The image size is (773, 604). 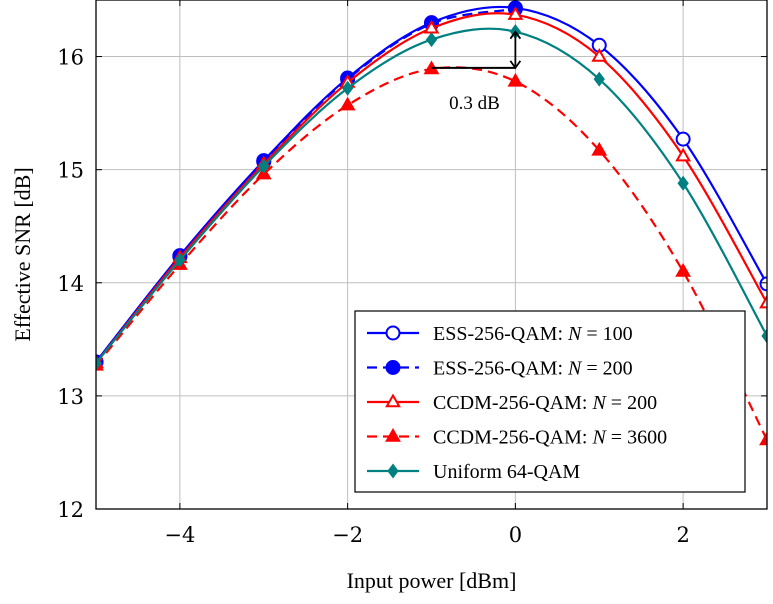 I want to click on legend-entry: Uniform 64-QAM, so click(x=473, y=472).